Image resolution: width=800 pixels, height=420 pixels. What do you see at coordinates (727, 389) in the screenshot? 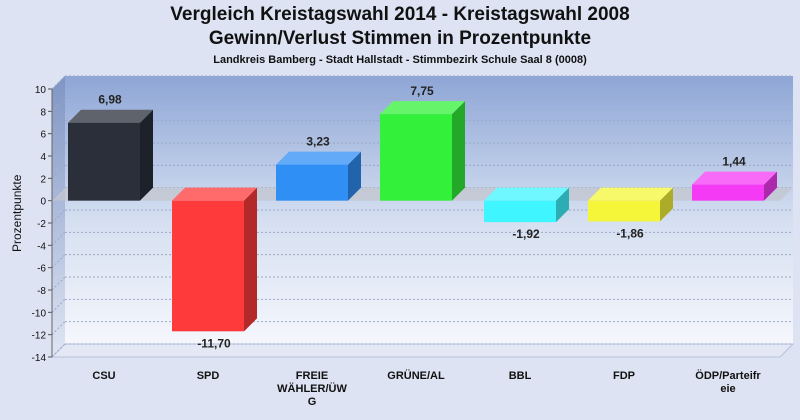
I see `x-category-label: eie` at bounding box center [727, 389].